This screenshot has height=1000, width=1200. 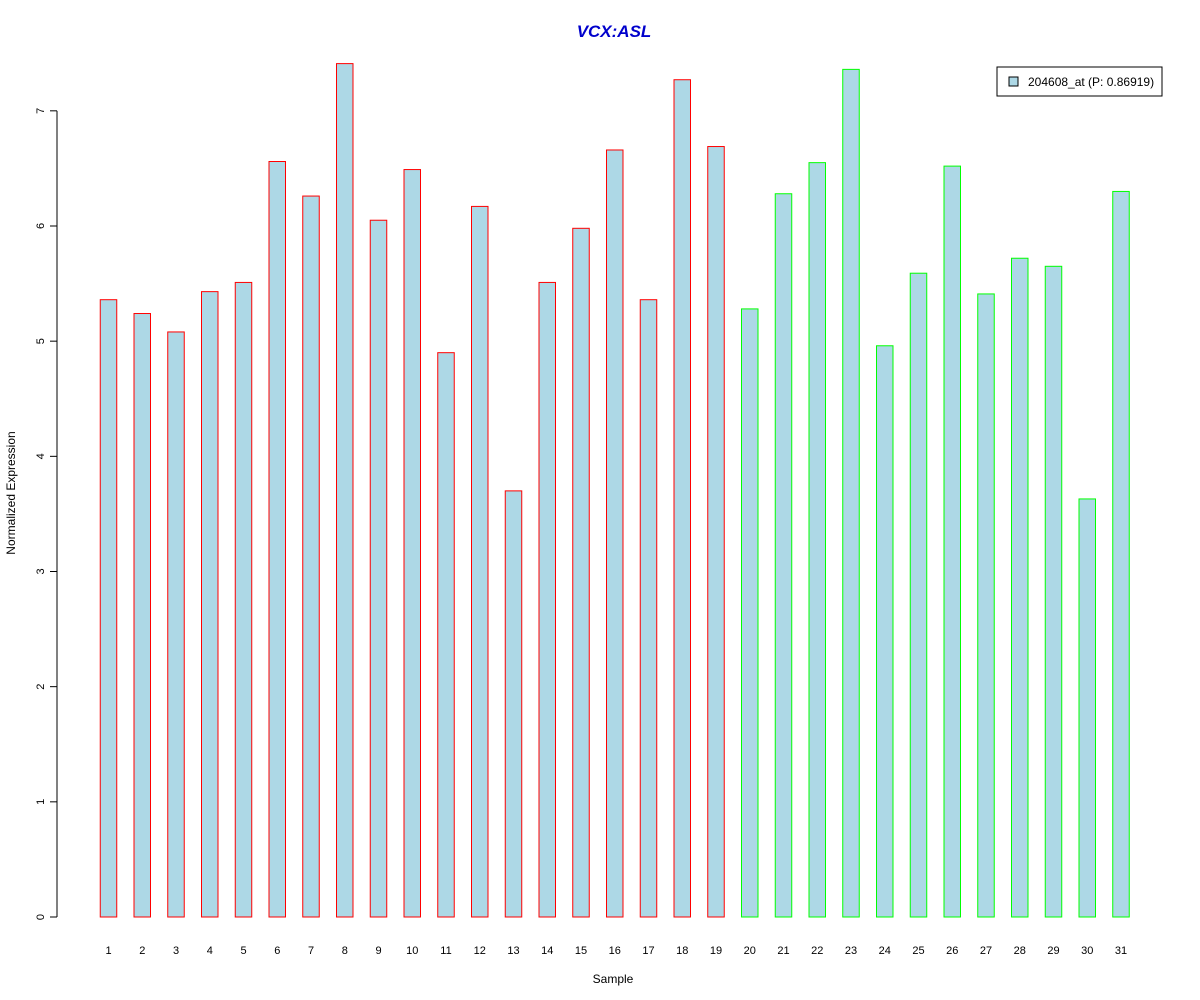 What do you see at coordinates (445, 951) in the screenshot?
I see `x-tick-label: 11` at bounding box center [445, 951].